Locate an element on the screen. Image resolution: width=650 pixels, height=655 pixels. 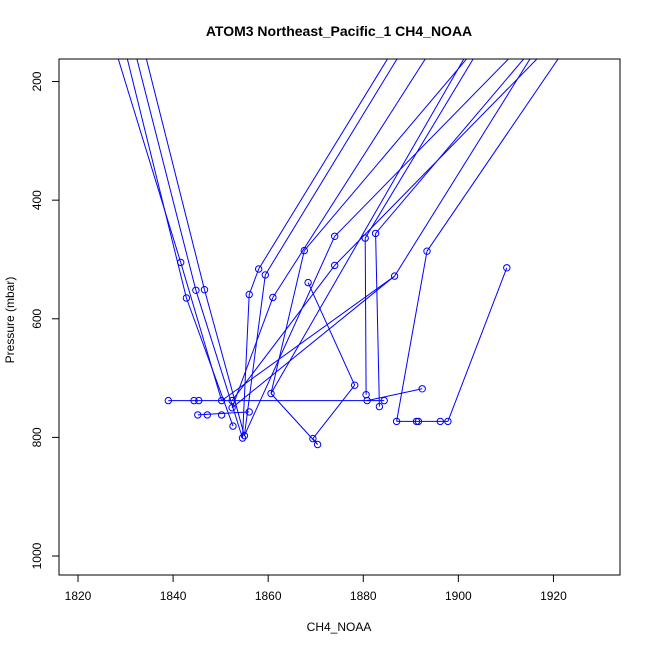
y-tick-label-600: 600 is located at coordinates (37, 318).